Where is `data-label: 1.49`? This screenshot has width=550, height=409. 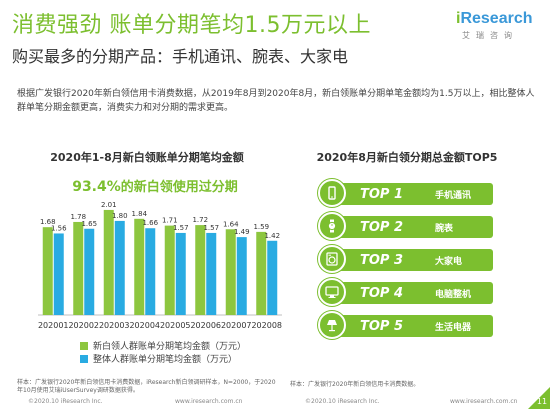 data-label: 1.49 is located at coordinates (242, 232).